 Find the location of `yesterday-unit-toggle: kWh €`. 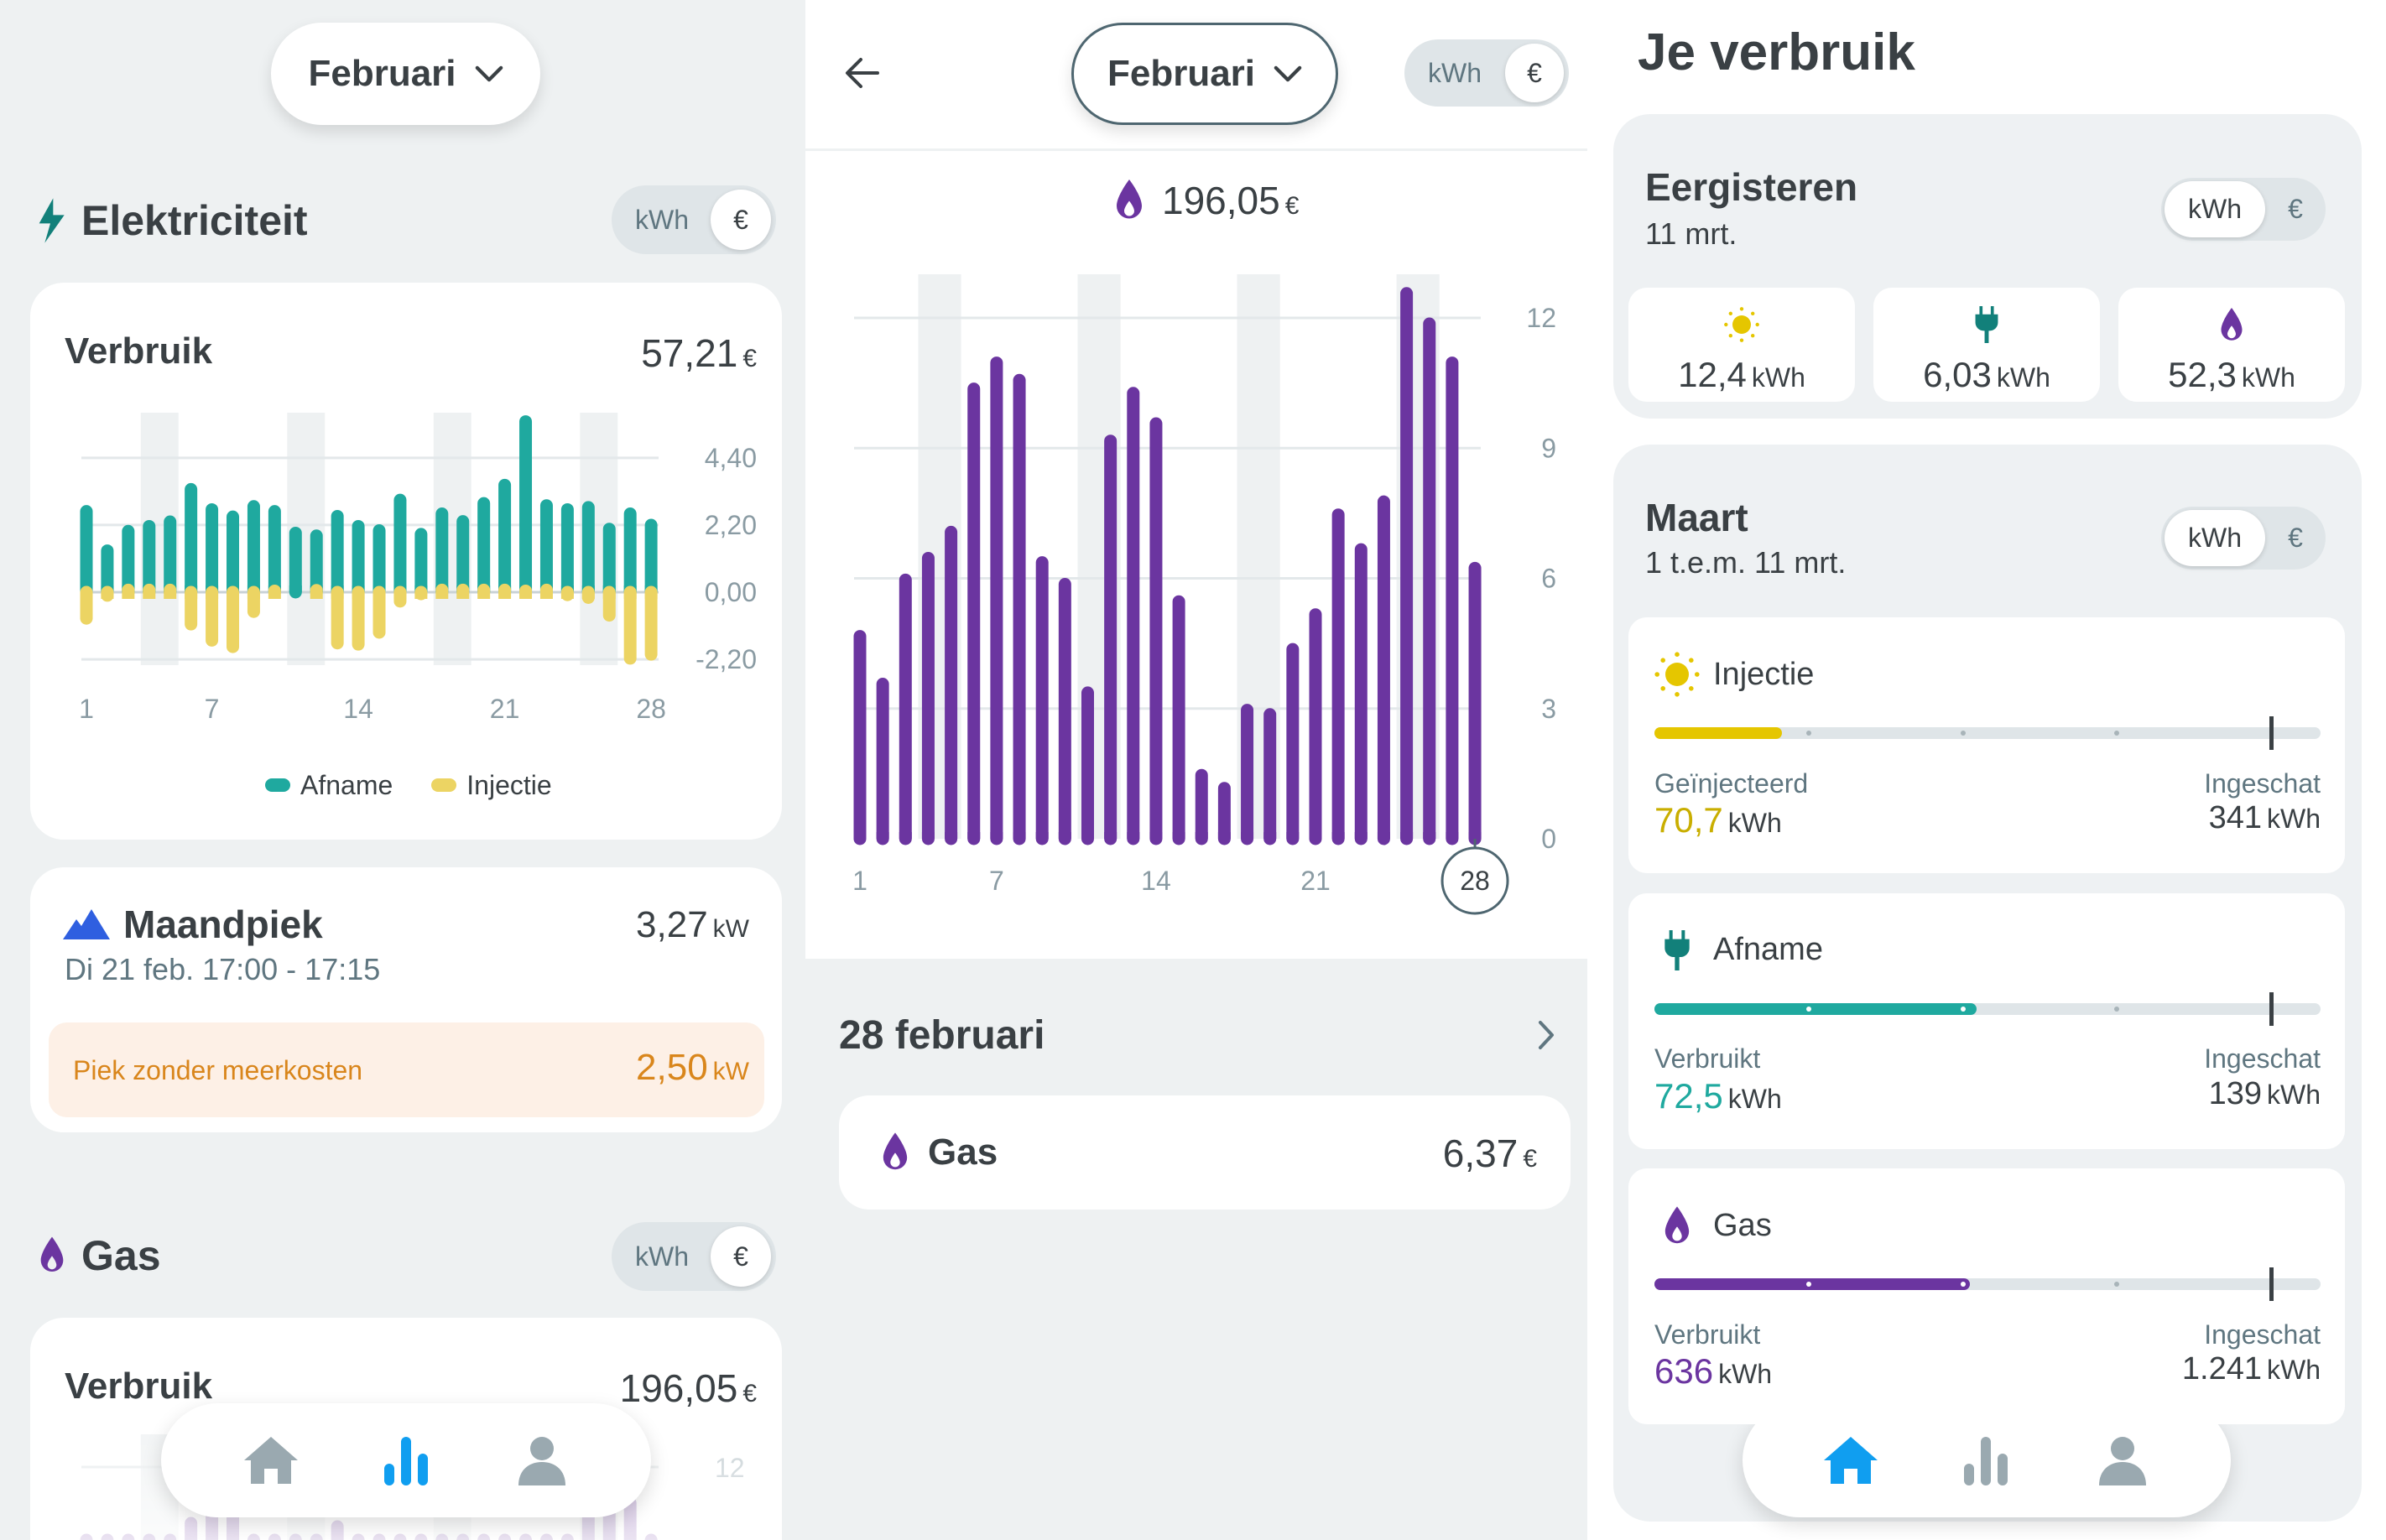

yesterday-unit-toggle: kWh € is located at coordinates (2243, 210).